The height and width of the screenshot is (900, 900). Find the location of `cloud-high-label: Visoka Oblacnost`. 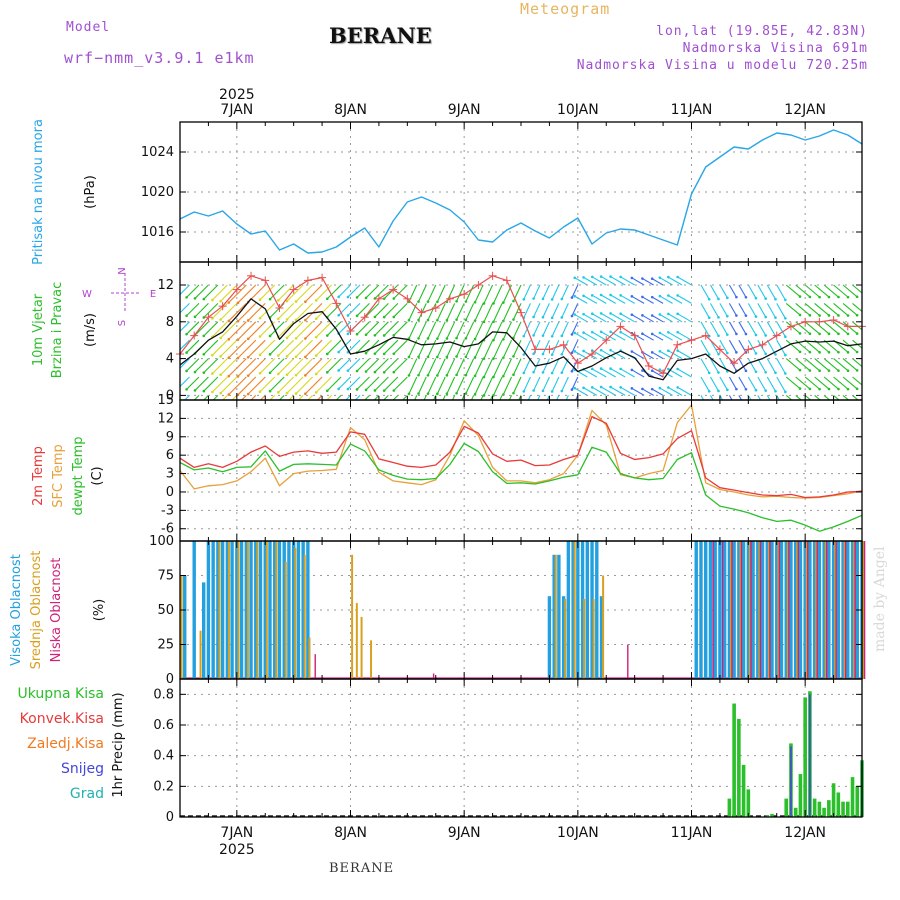

cloud-high-label: Visoka Oblacnost is located at coordinates (16, 610).